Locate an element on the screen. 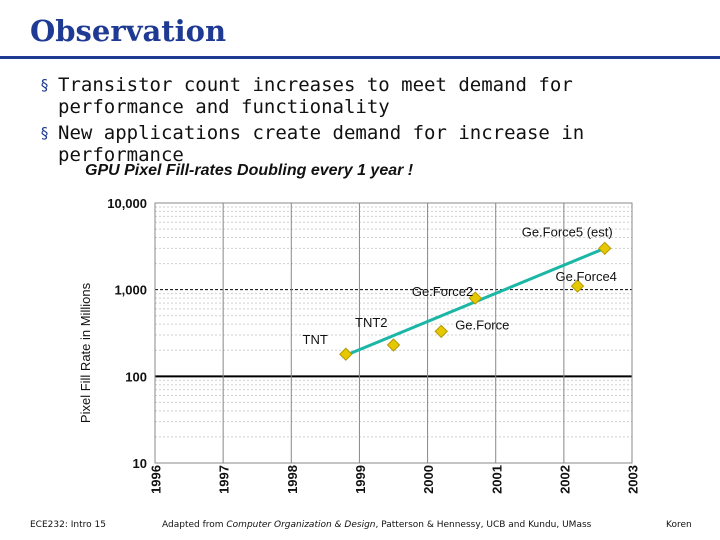  x-tick-label: 2001 is located at coordinates (496, 479).